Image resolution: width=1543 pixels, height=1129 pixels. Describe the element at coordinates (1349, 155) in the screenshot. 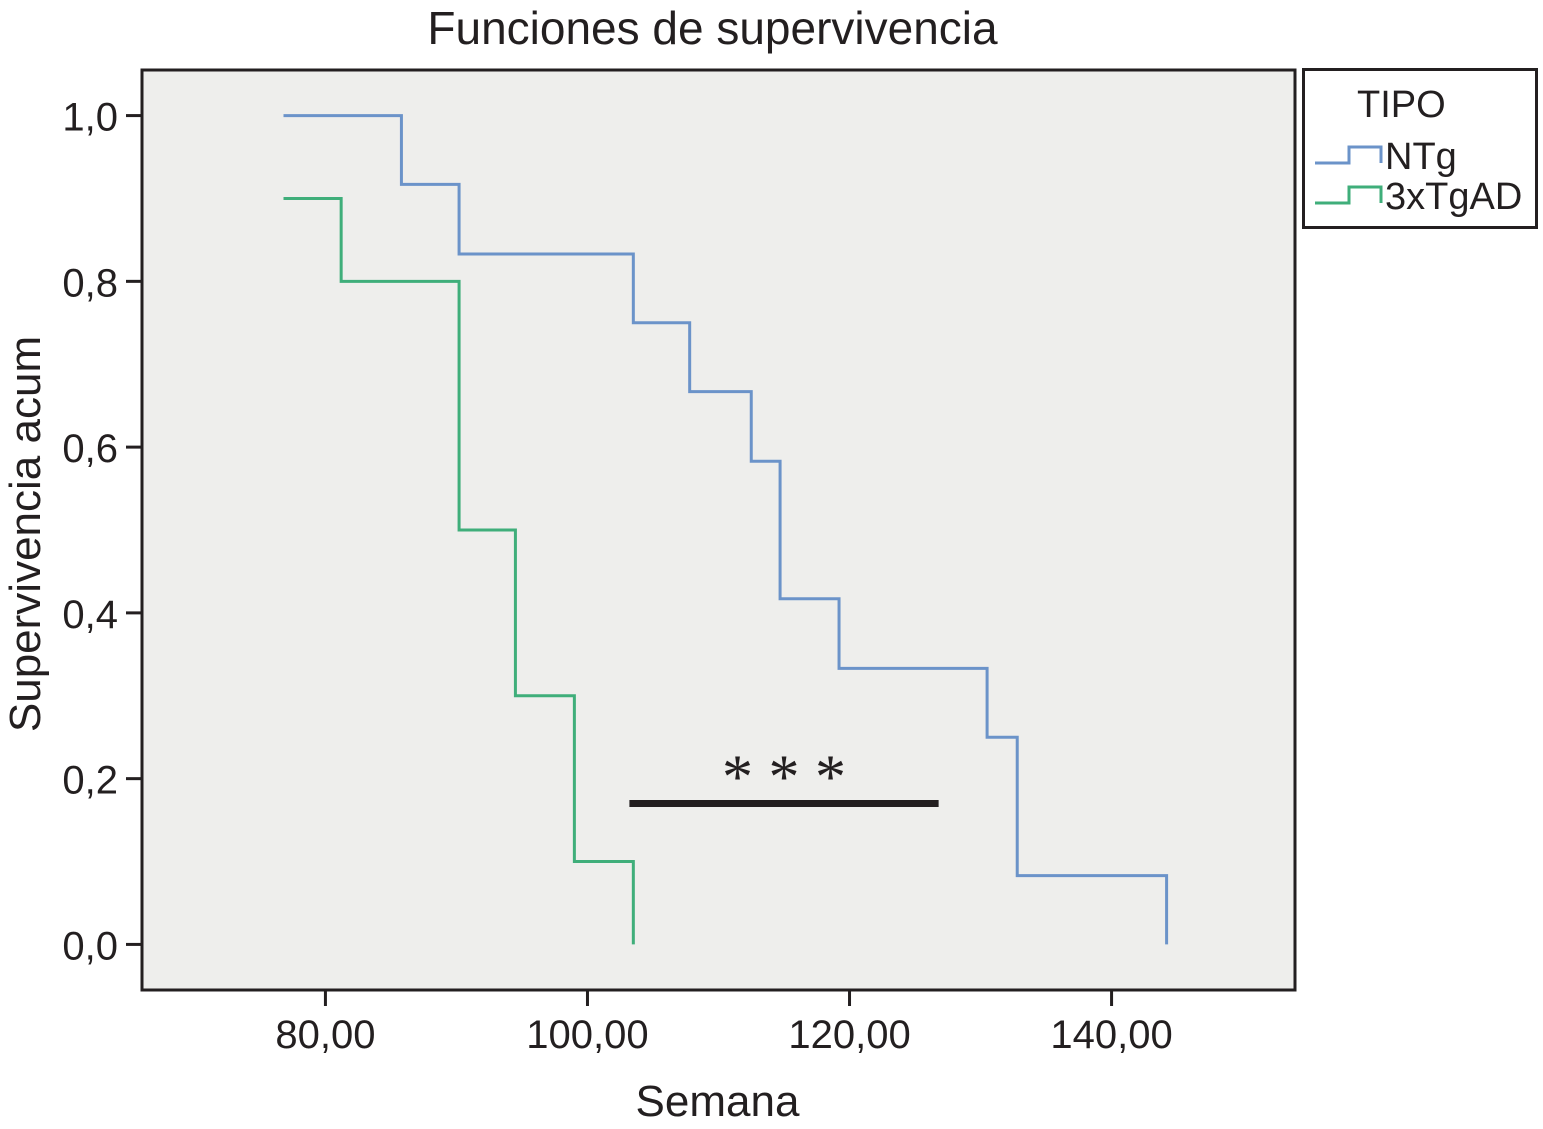

I see `legend-swatch-ntg` at that location.